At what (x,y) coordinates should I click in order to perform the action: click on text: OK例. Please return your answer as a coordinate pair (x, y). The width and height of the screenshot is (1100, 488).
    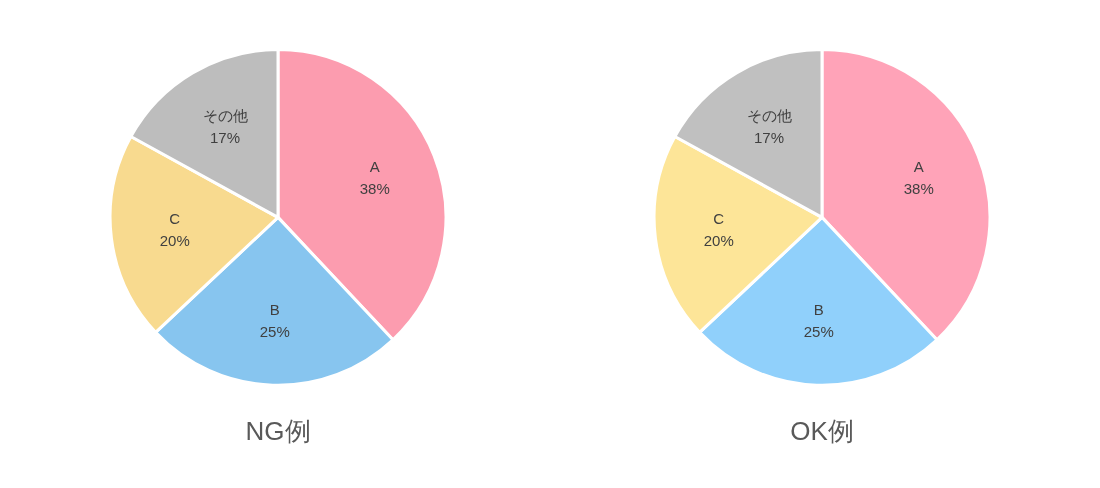
    Looking at the image, I should click on (822, 430).